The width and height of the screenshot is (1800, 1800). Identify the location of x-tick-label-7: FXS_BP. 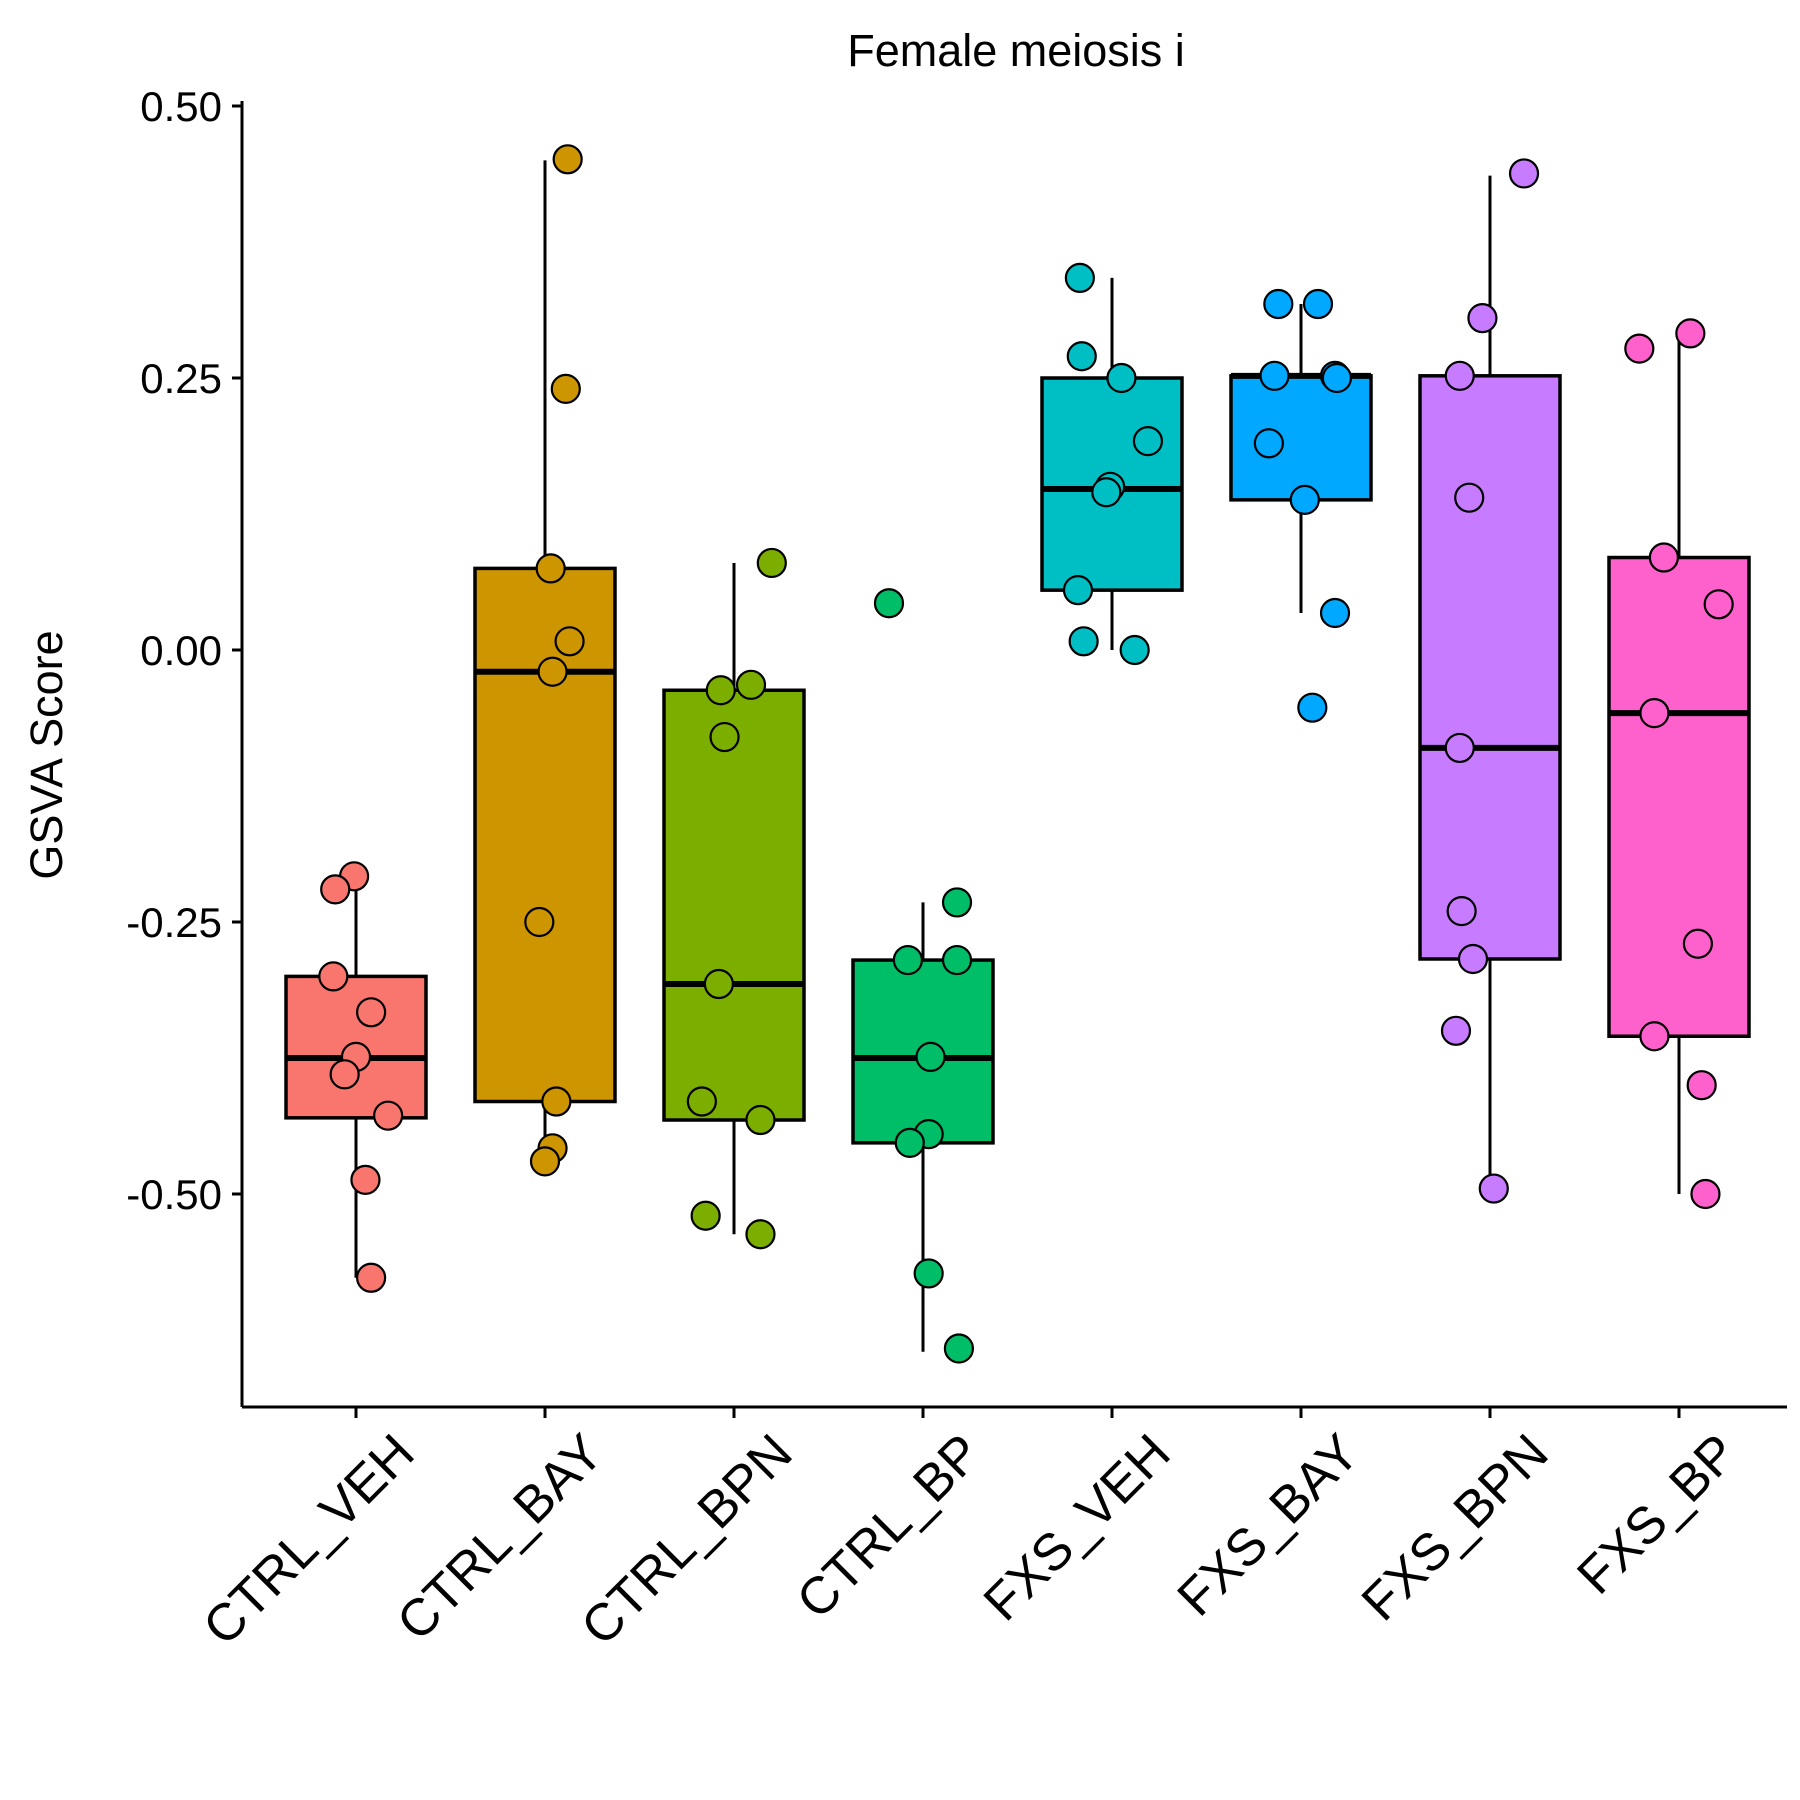
(1657, 1514).